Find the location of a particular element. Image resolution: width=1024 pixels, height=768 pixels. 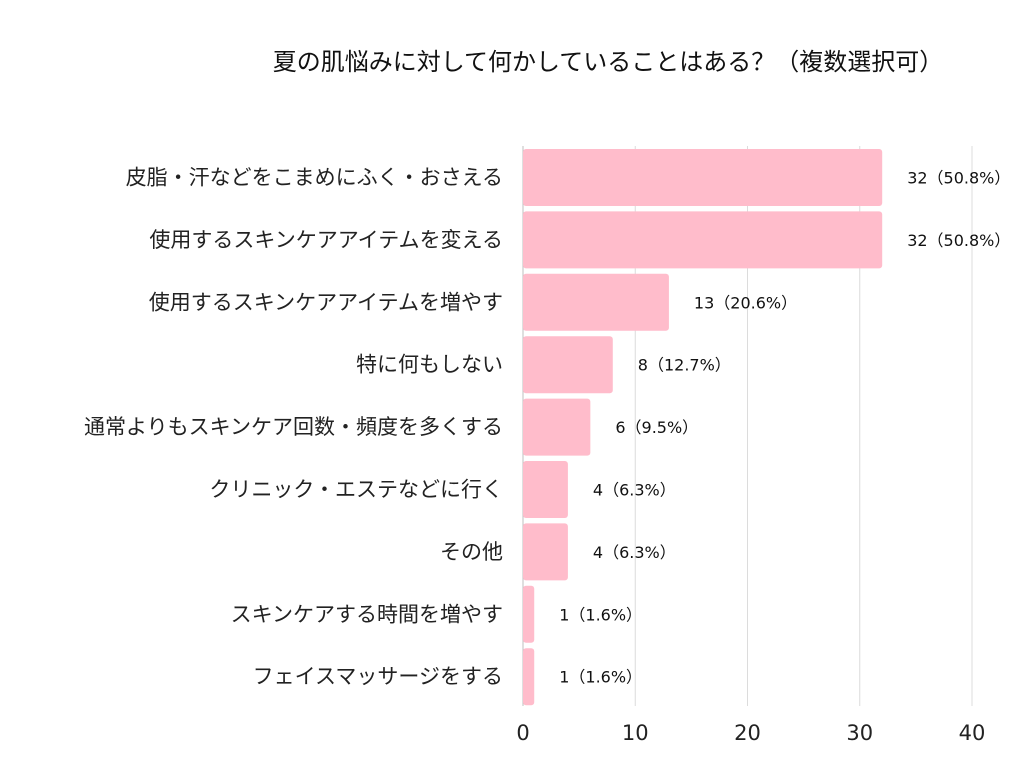

value-label: 8（12.7%） is located at coordinates (684, 365).